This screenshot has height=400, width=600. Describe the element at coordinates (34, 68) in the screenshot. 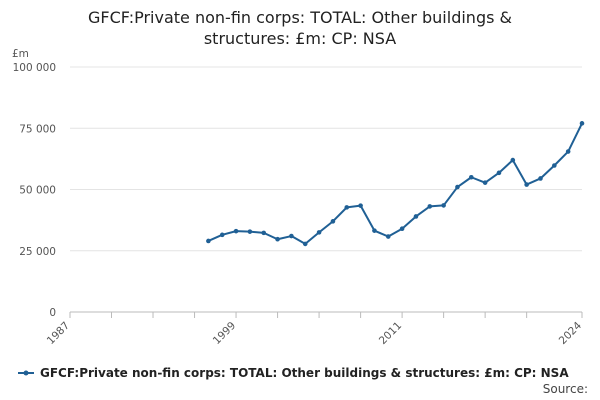

I see `y-tick-label: 100 000` at that location.